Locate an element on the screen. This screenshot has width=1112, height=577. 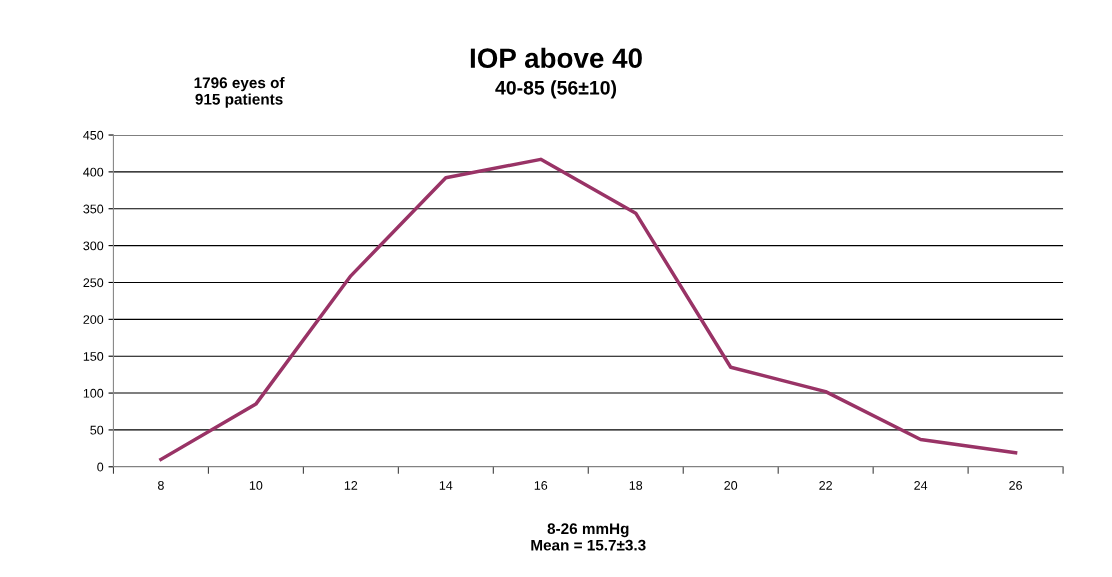
chart-subtitle: 40-85 (56±10) is located at coordinates (556, 89).